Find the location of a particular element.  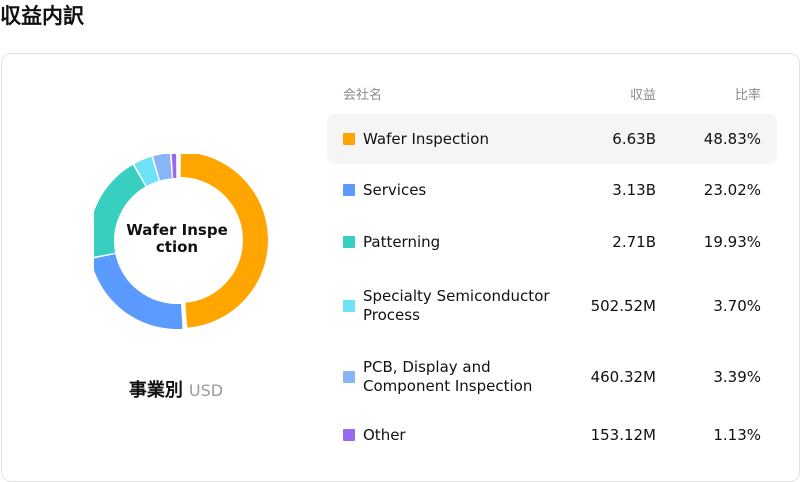

donut-center-label: Wafer Inspection is located at coordinates (177, 238).